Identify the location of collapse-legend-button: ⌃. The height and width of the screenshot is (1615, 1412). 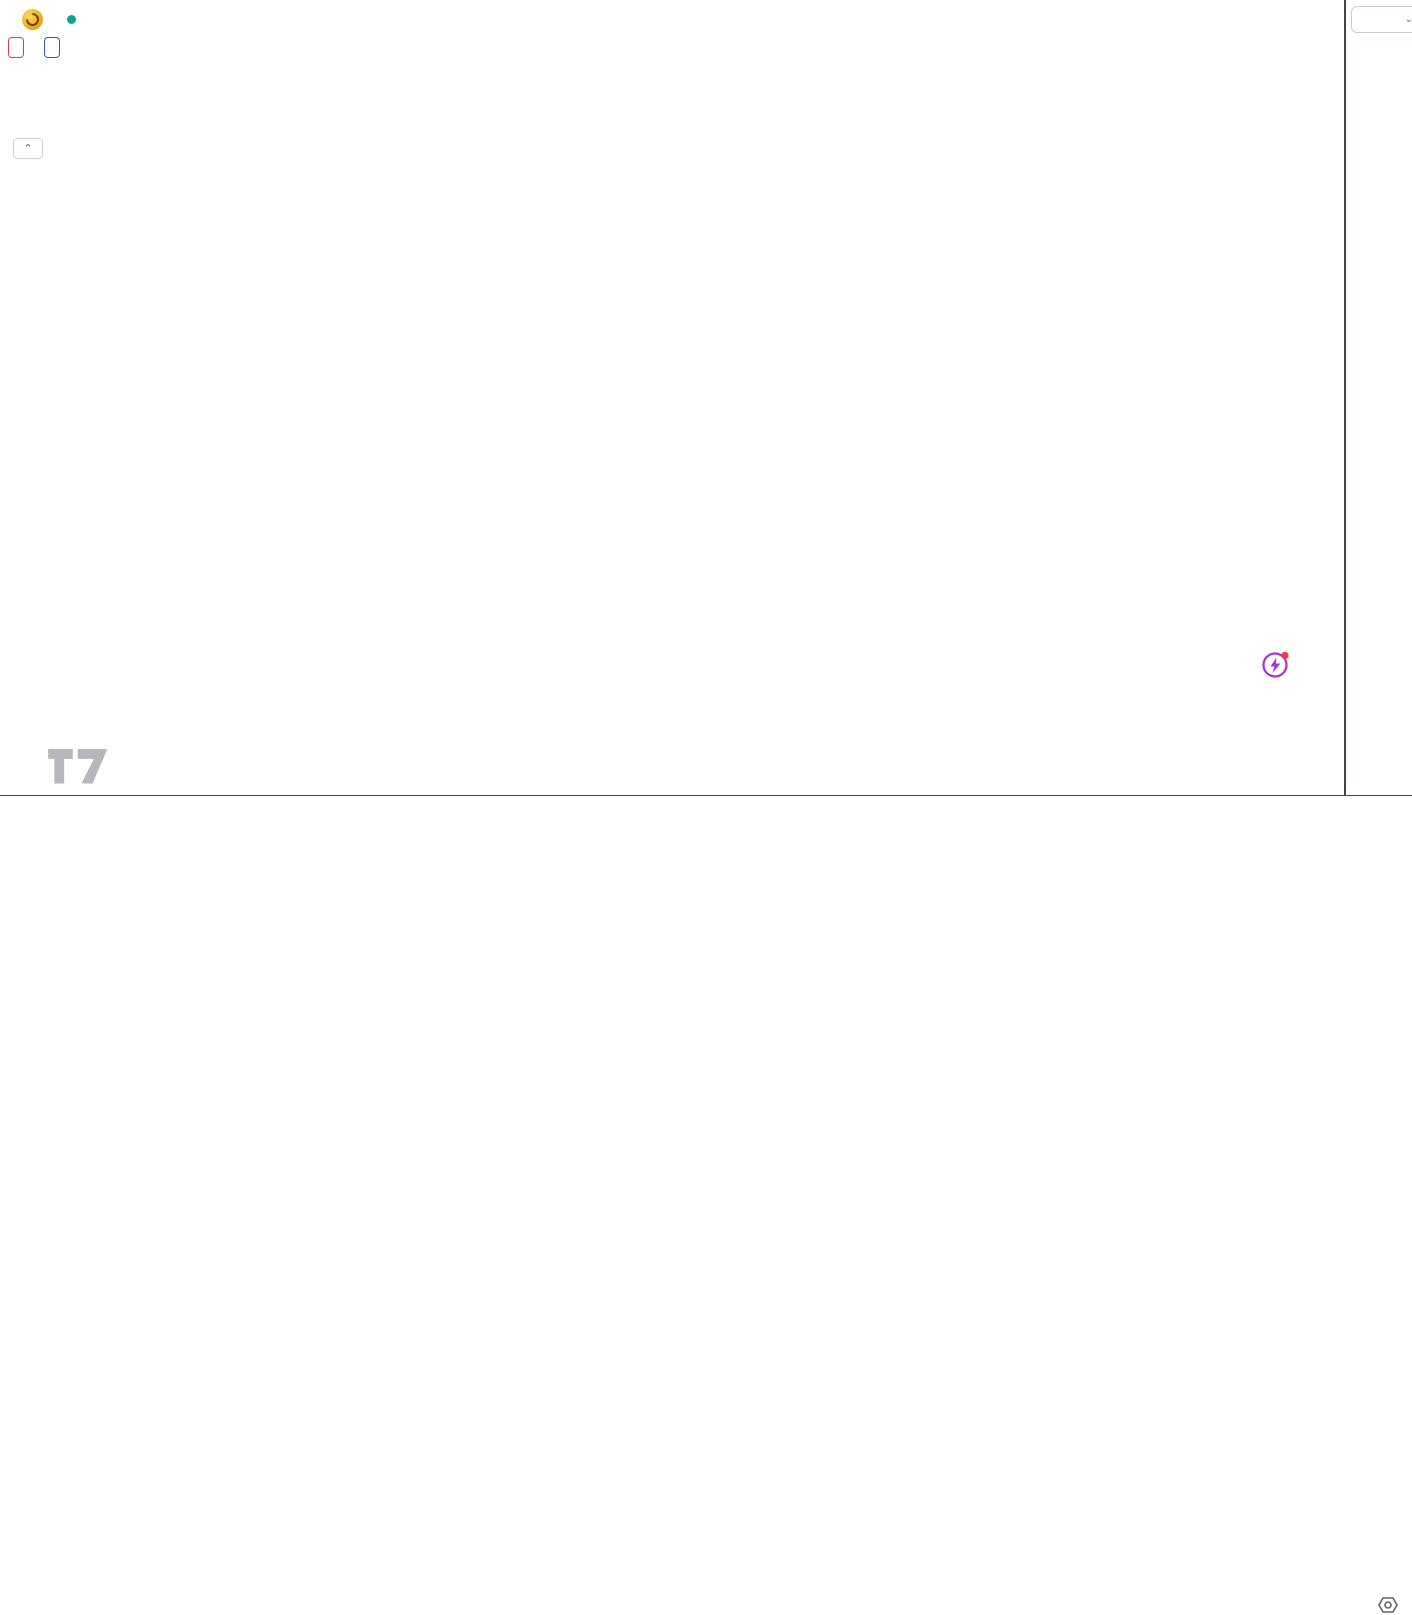
(28, 148).